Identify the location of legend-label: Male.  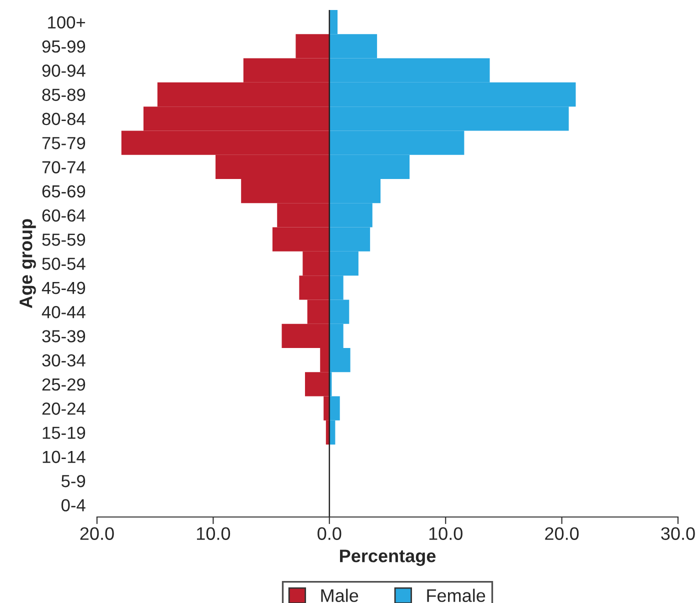
(339, 595).